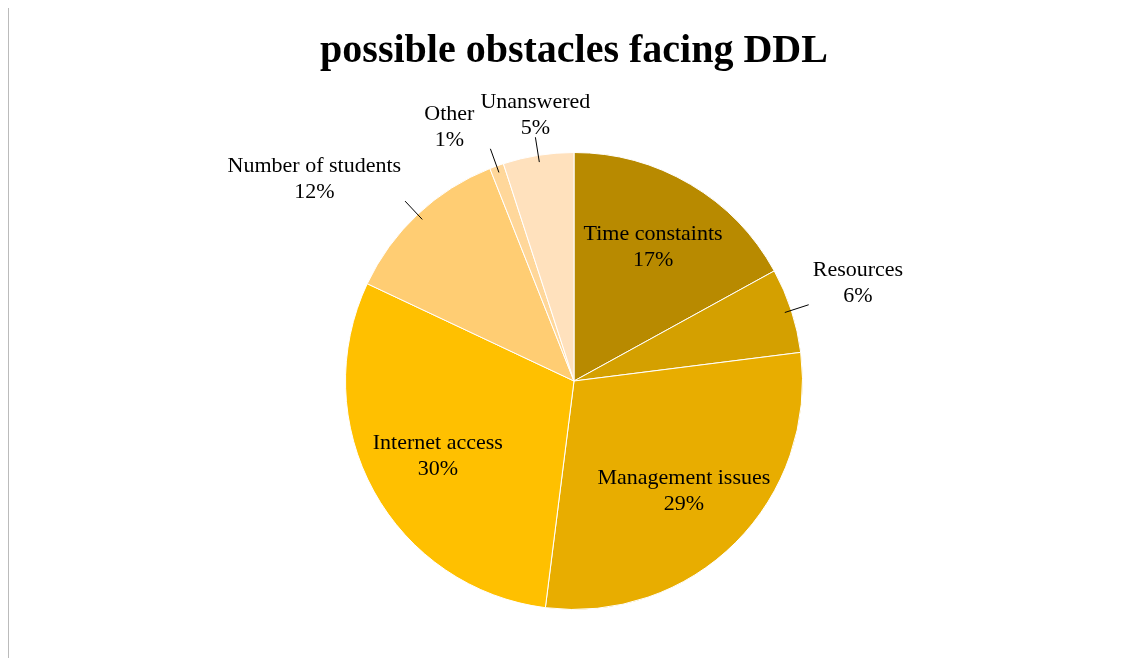 The width and height of the screenshot is (1147, 669). I want to click on chart-title: possible obstacles facing DDL, so click(574, 49).